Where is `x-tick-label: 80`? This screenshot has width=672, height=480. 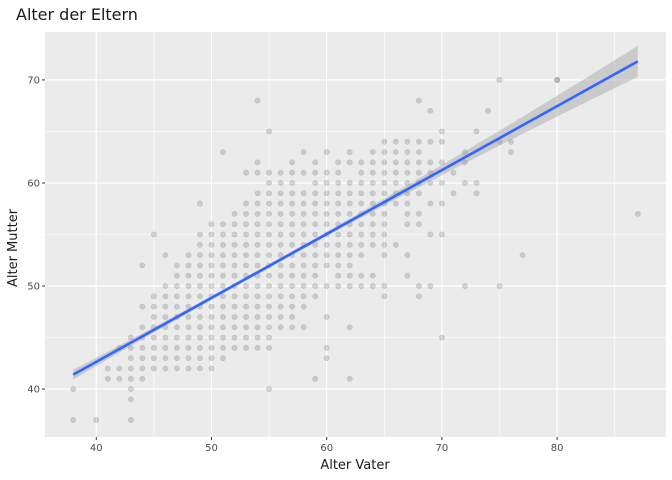
x-tick-label: 80 is located at coordinates (557, 448).